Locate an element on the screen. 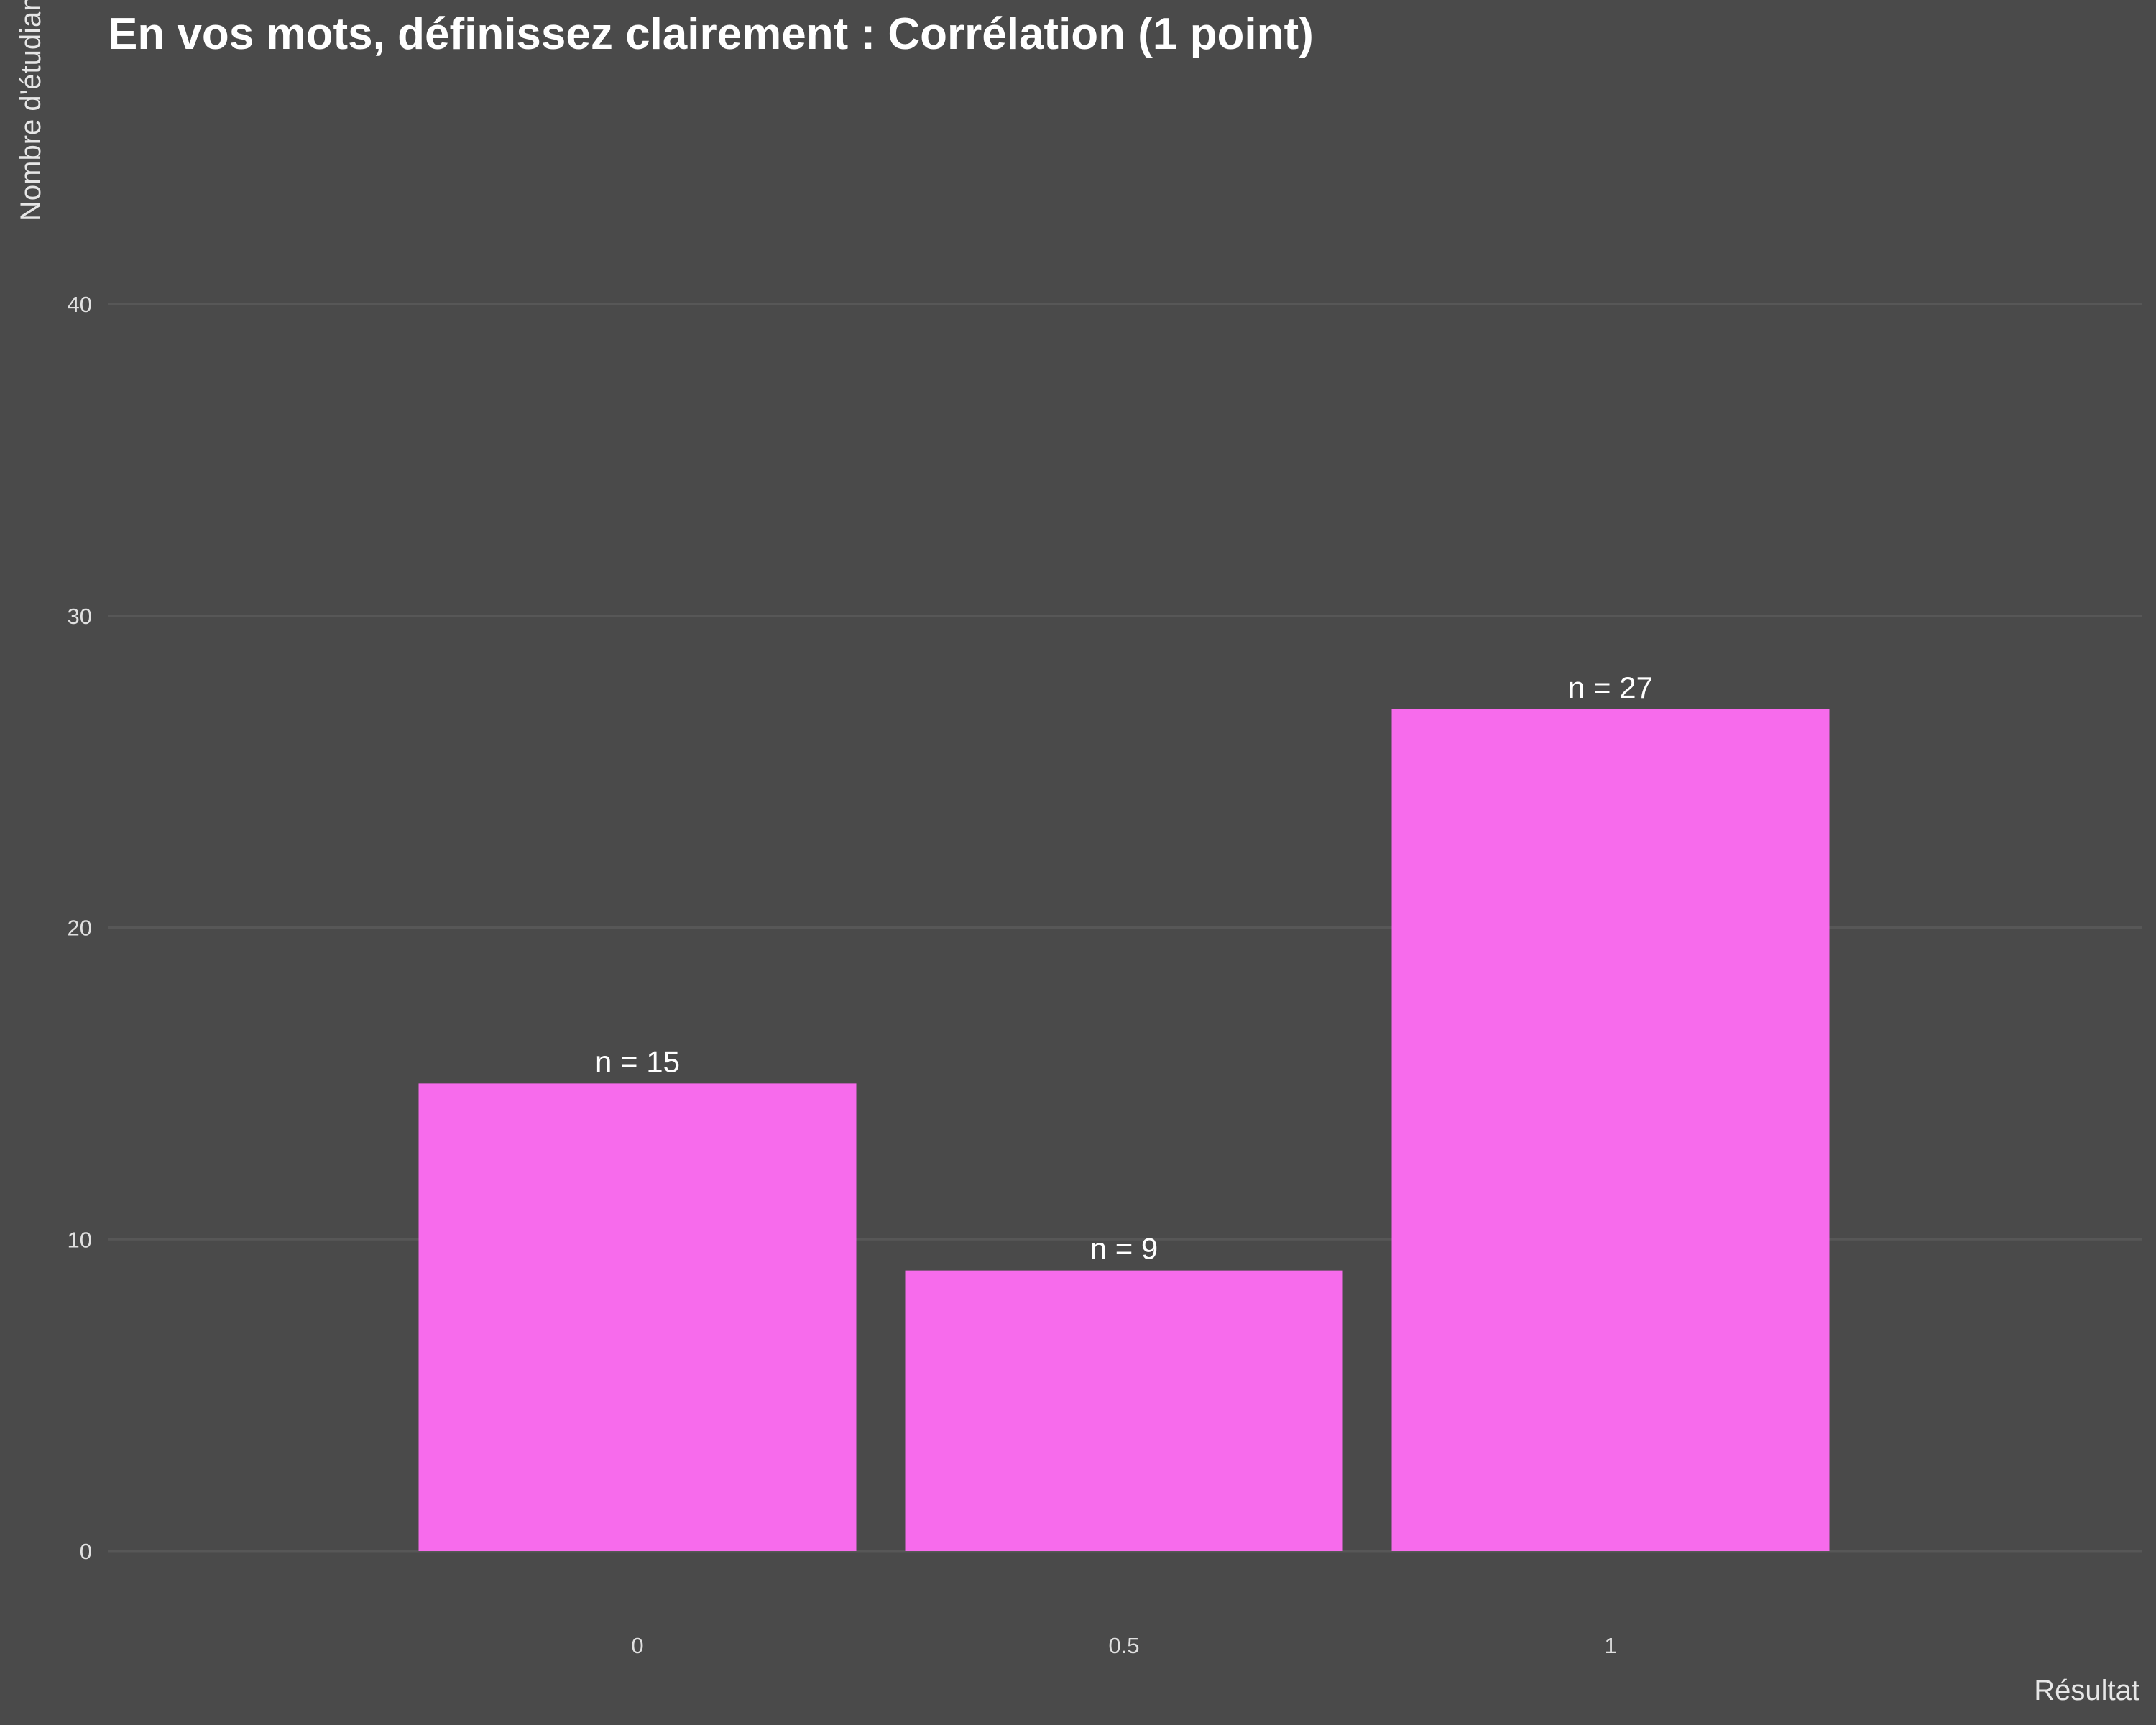 The height and width of the screenshot is (1725, 2156). x-tick-label: 0.5 is located at coordinates (1123, 1645).